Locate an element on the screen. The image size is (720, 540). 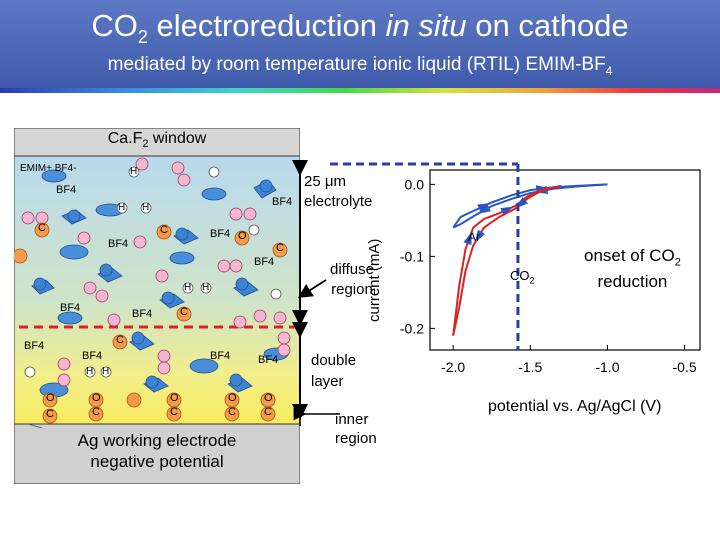
inner-region-label: inner region is located at coordinates (356, 429).